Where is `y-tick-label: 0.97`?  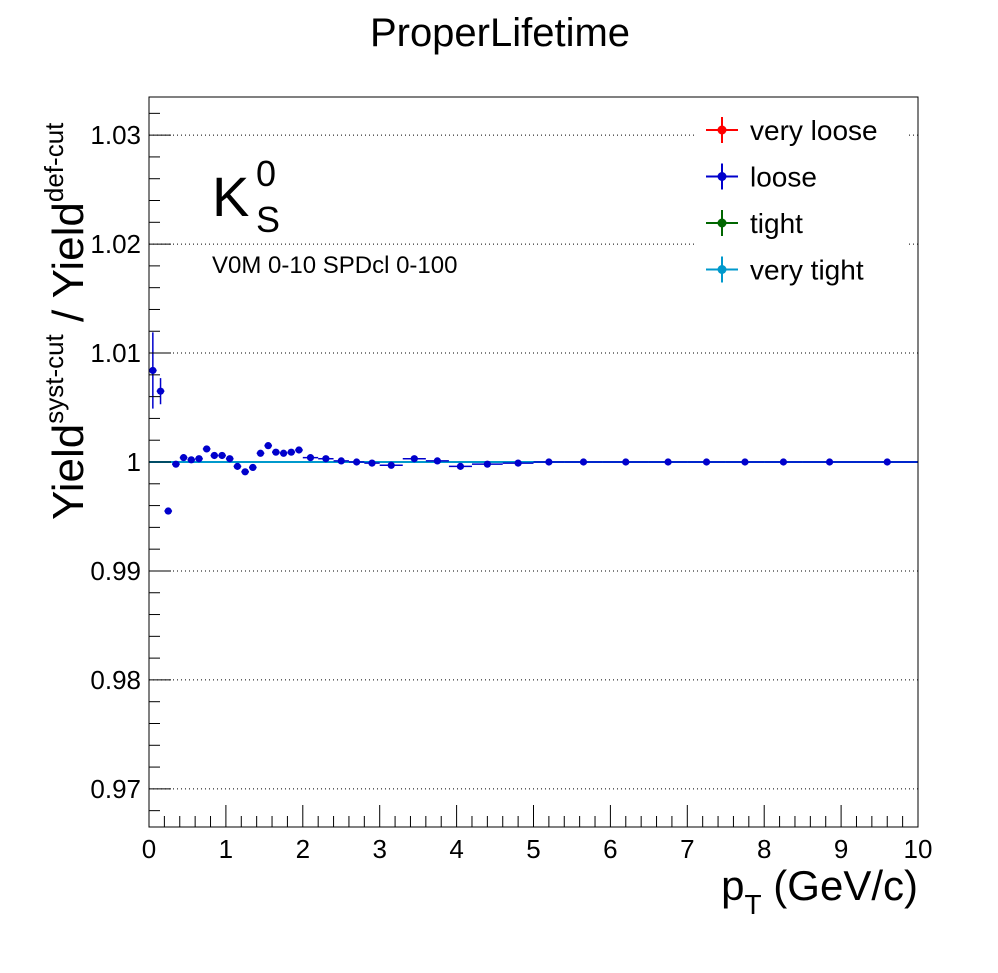 y-tick-label: 0.97 is located at coordinates (115, 789).